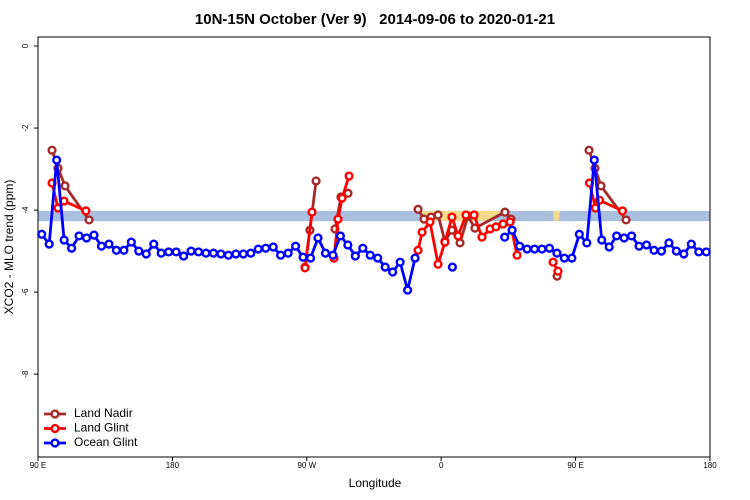 Image resolution: width=750 pixels, height=500 pixels. Describe the element at coordinates (25, 374) in the screenshot. I see `y-tick-label: -8` at that location.